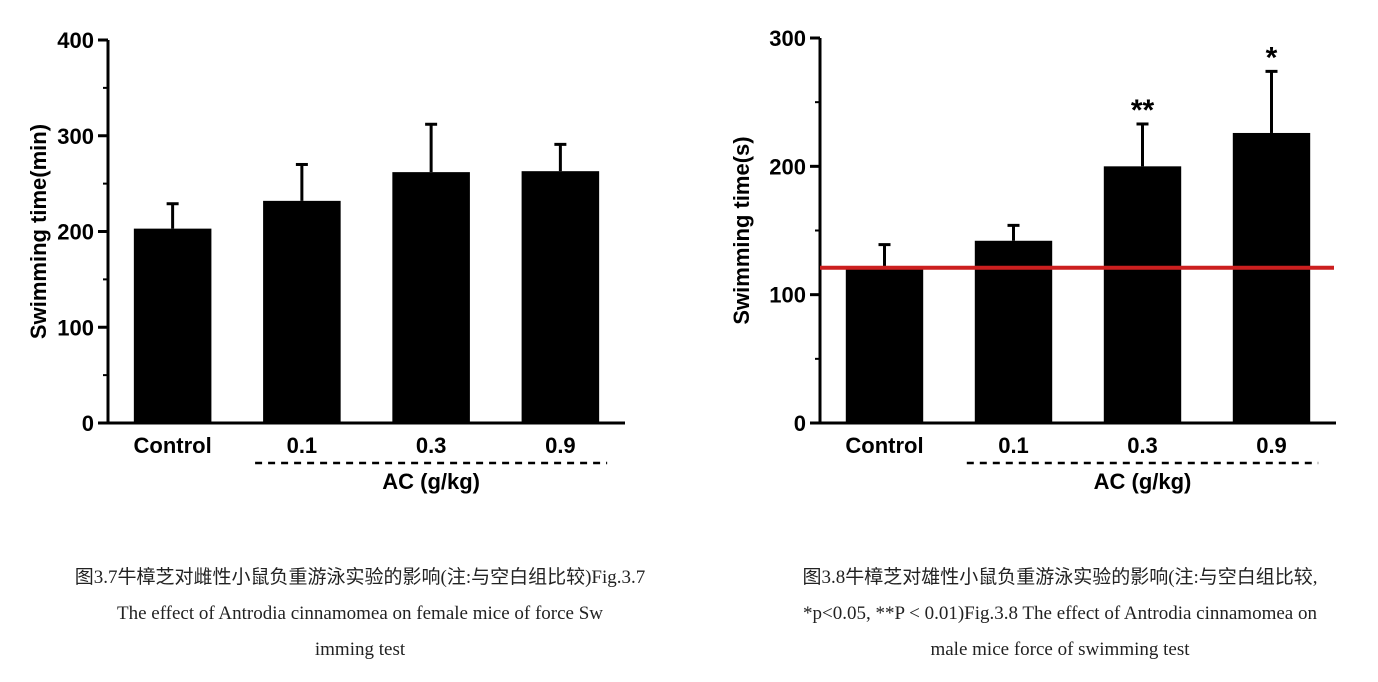 The height and width of the screenshot is (682, 1378). Describe the element at coordinates (1060, 577) in the screenshot. I see `caption-line: 图3.8牛樟芝对雄性小鼠负重游泳实验的影响(注:与空白组比较,` at that location.